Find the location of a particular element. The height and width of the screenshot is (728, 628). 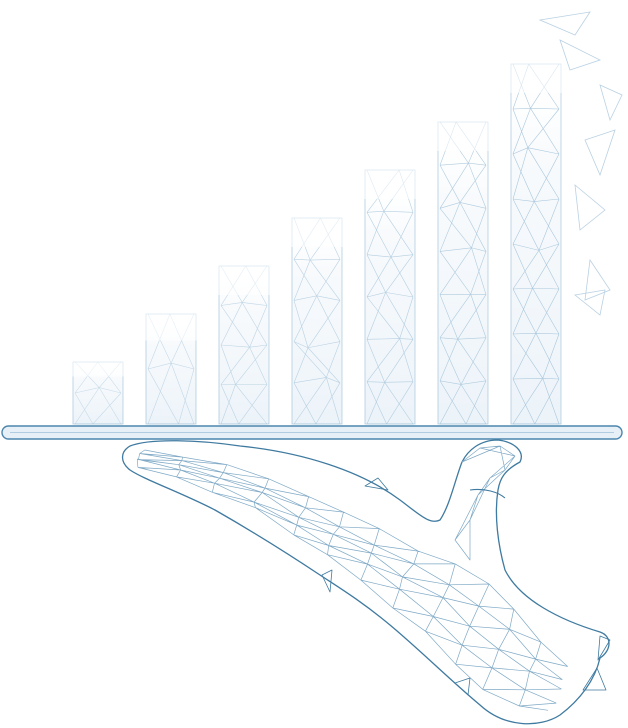

tray-plate is located at coordinates (312, 432).